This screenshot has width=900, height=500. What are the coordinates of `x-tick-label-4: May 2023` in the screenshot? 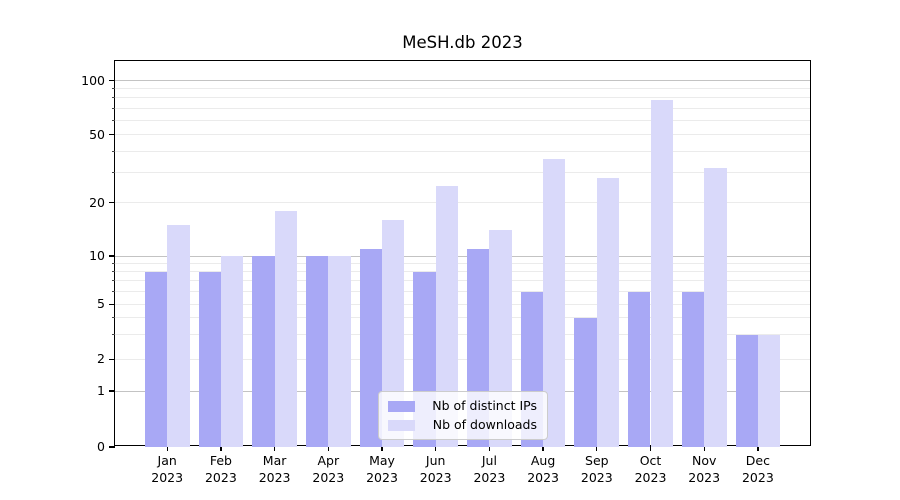 It's located at (382, 469).